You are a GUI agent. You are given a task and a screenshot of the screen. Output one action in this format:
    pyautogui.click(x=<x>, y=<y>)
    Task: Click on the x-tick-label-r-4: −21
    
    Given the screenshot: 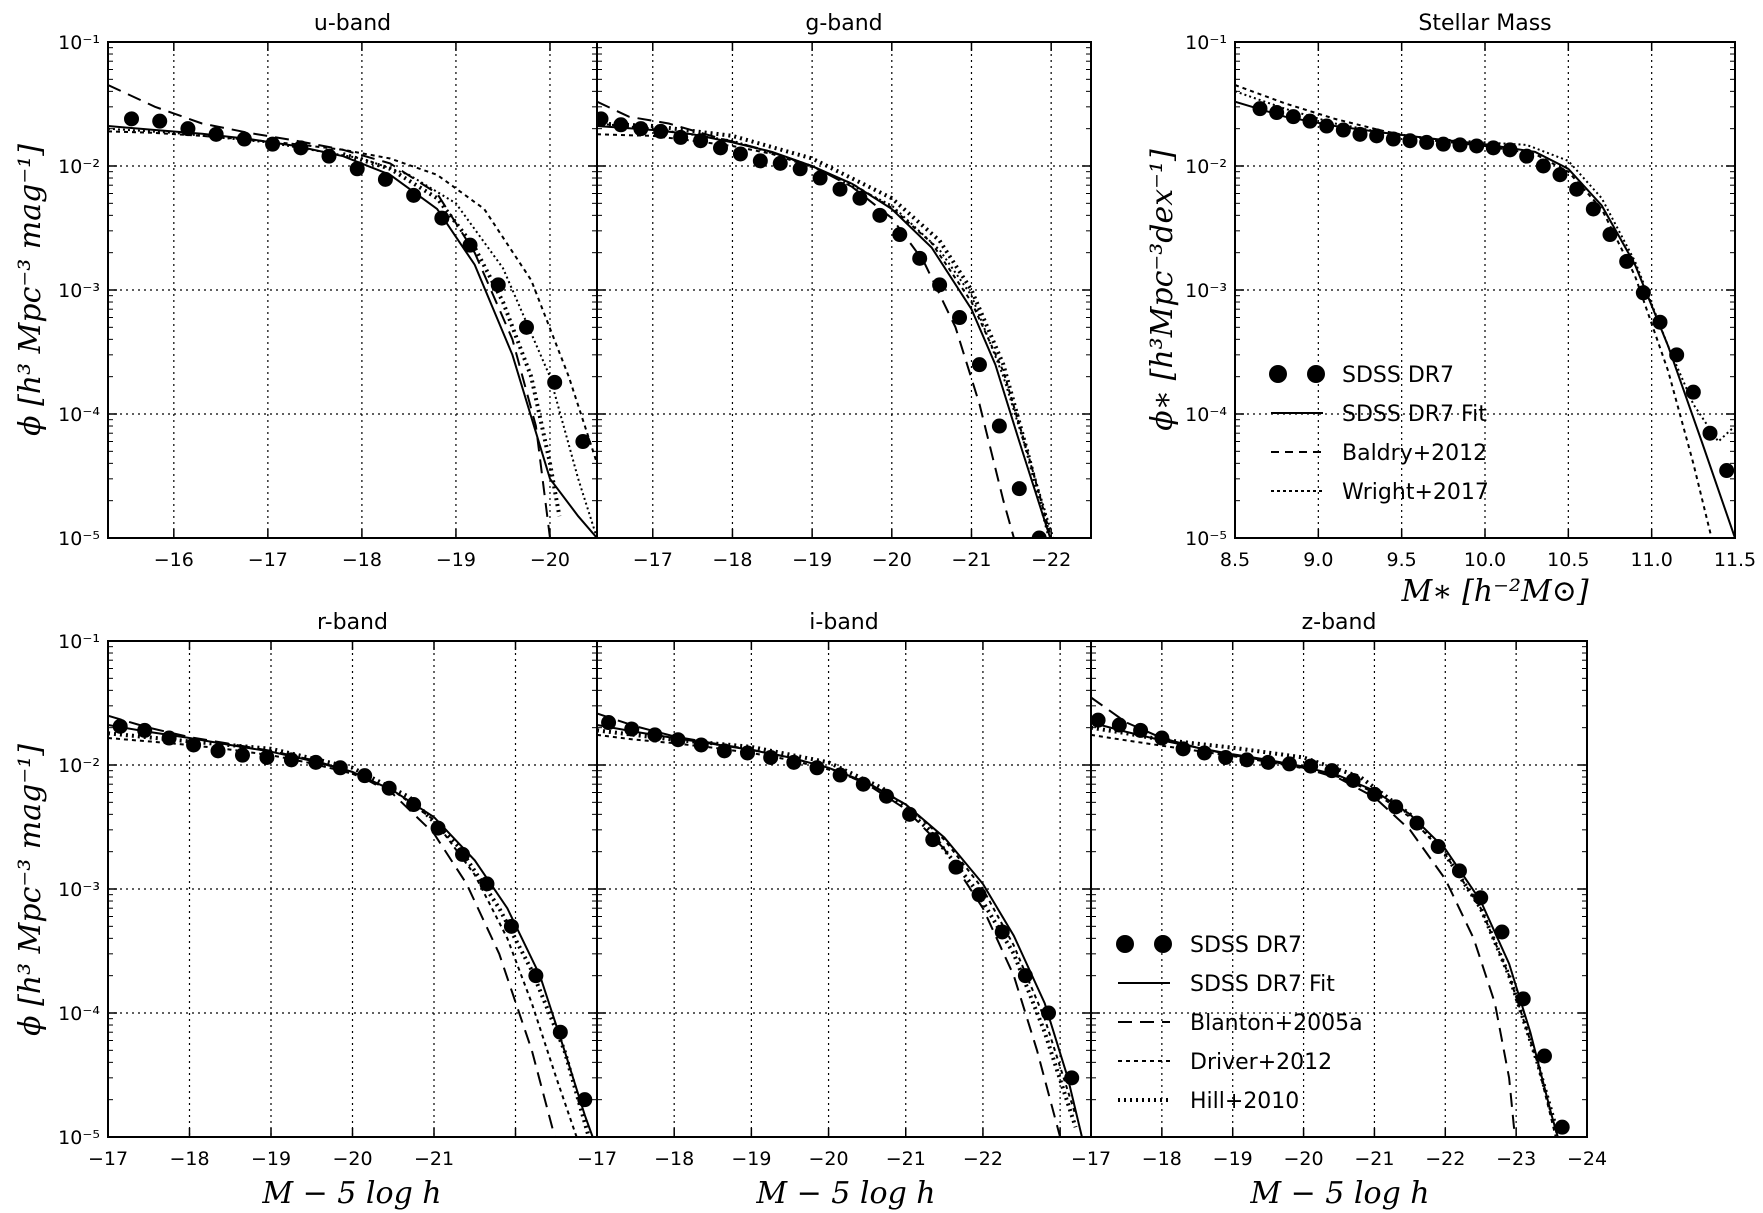 What is the action you would take?
    pyautogui.click(x=434, y=1159)
    